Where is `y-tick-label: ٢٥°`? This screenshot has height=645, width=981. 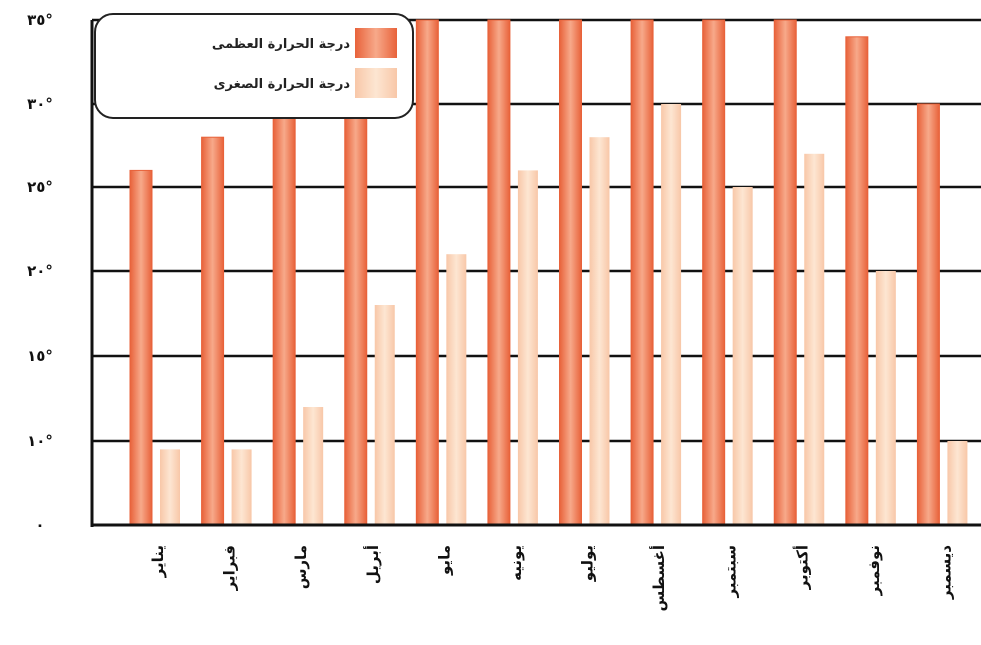
y-tick-label: ٢٥° is located at coordinates (40, 187).